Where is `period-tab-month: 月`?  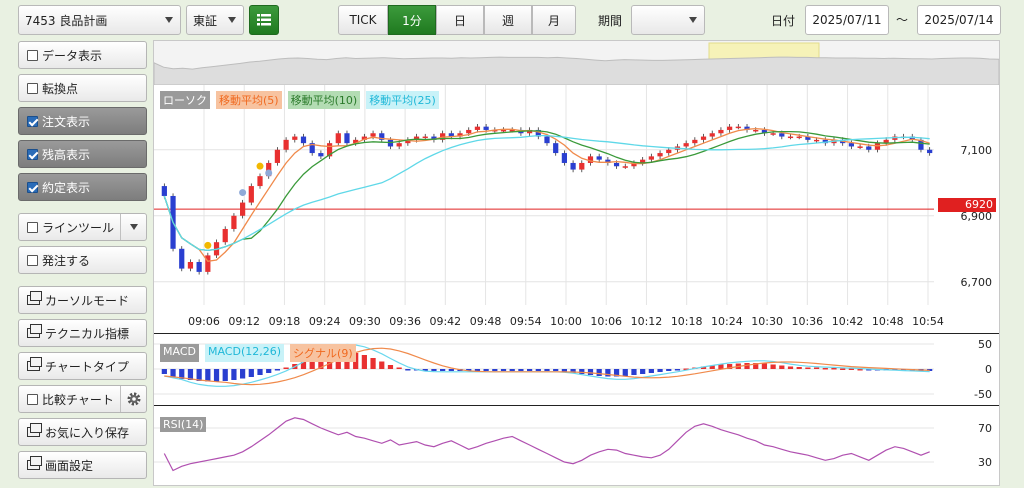 period-tab-month: 月 is located at coordinates (554, 20).